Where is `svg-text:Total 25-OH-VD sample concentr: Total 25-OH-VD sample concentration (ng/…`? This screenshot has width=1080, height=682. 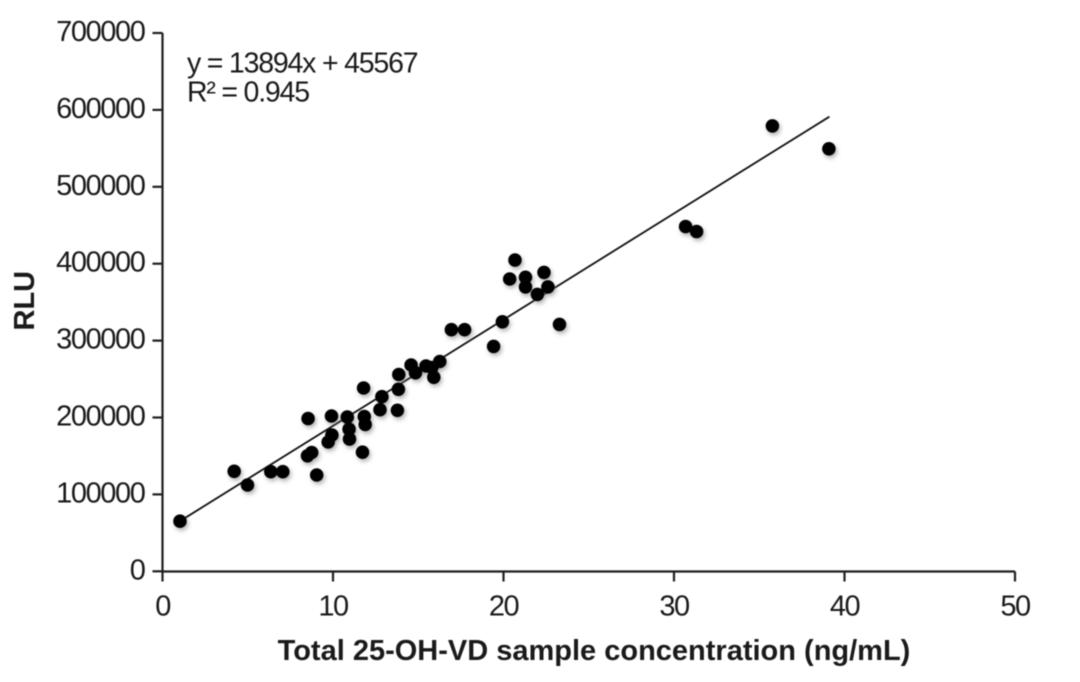 svg-text:Total 25-OH-VD sample concentr: Total 25-OH-VD sample concentration (ng/… is located at coordinates (594, 651).